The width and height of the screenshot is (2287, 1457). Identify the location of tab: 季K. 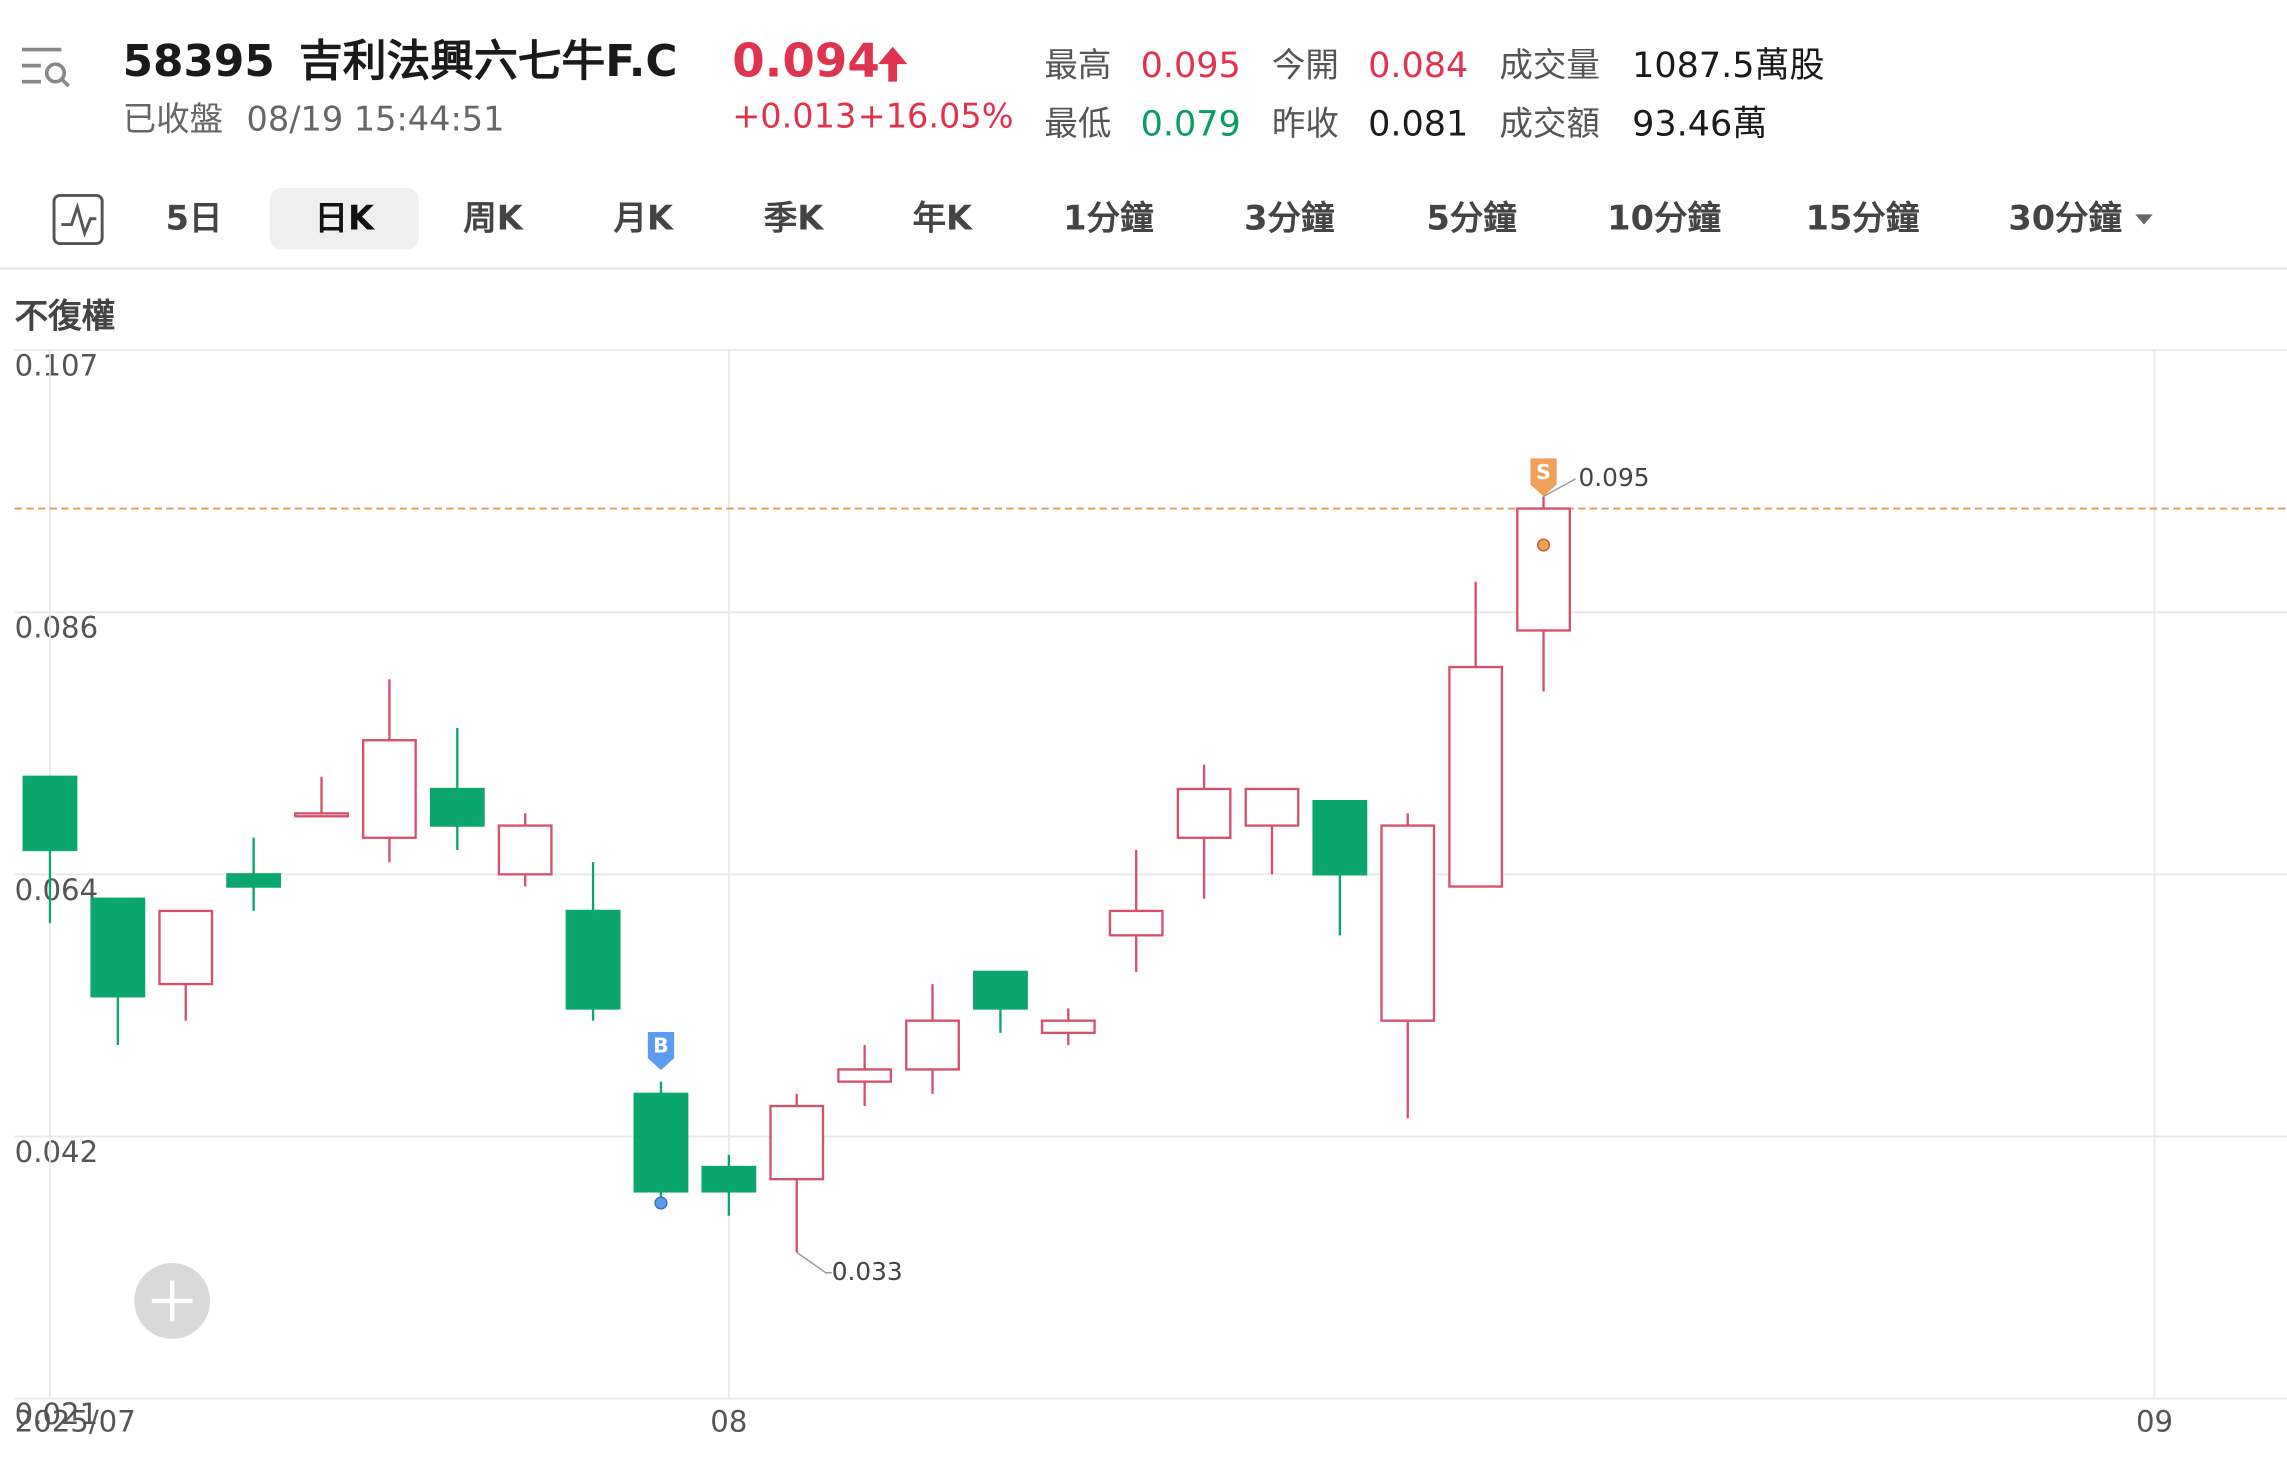
(794, 218).